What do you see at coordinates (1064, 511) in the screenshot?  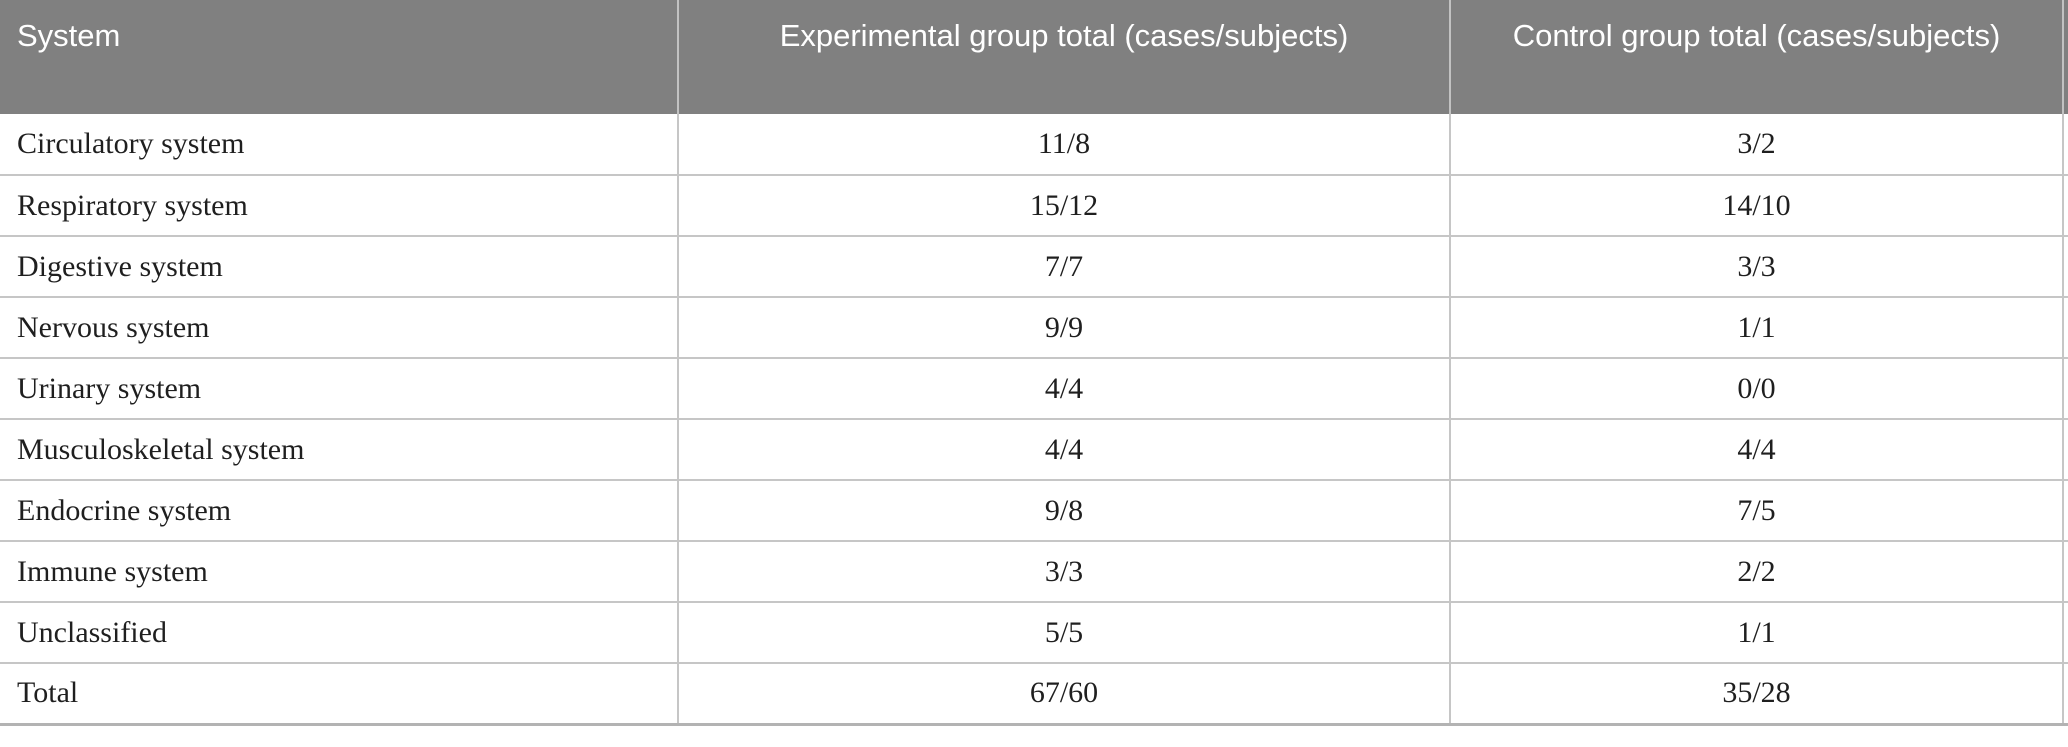 I see `experimental-cell: 9/8` at bounding box center [1064, 511].